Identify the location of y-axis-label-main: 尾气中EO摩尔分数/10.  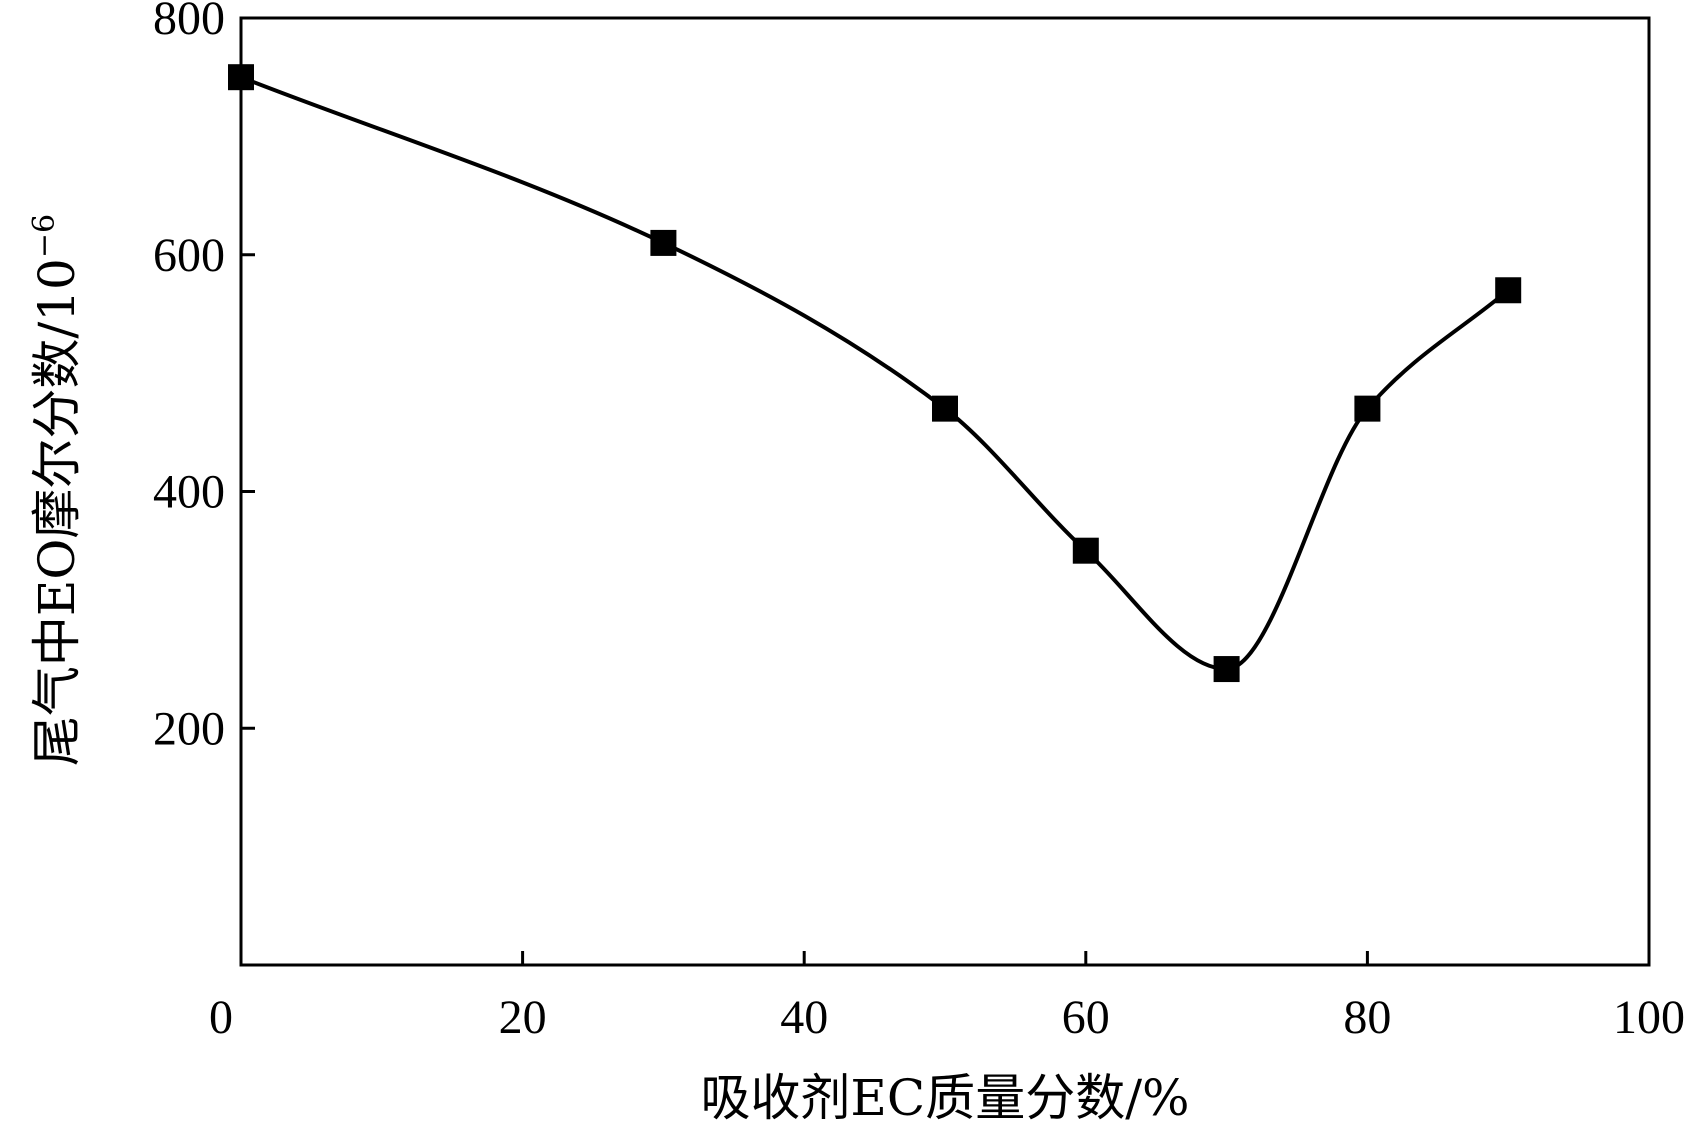
(57, 512).